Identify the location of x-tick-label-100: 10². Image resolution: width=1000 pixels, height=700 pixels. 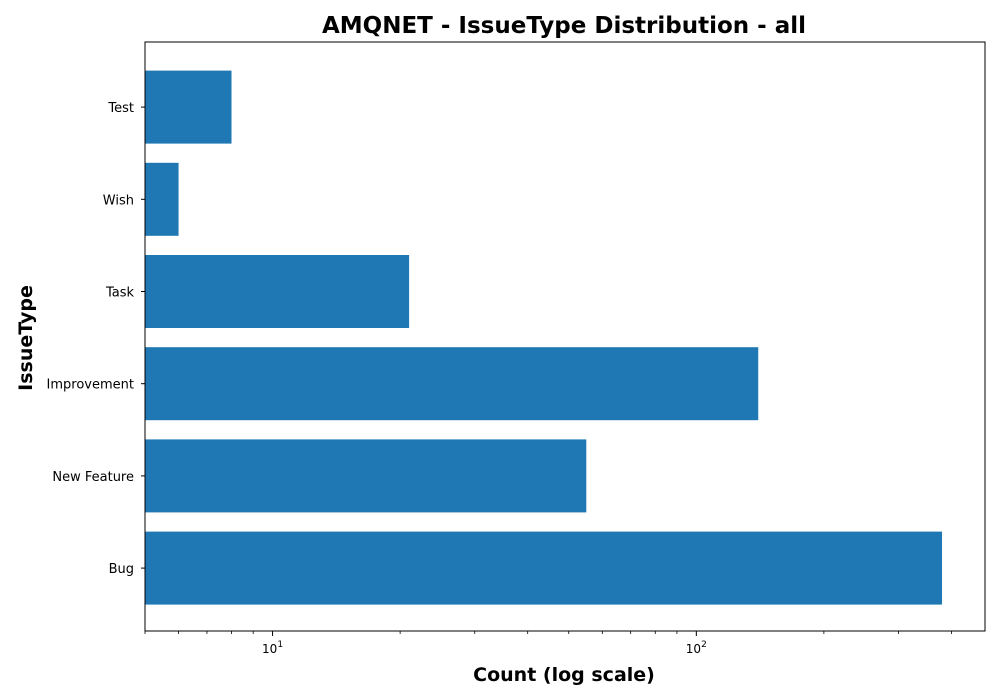
(696, 648).